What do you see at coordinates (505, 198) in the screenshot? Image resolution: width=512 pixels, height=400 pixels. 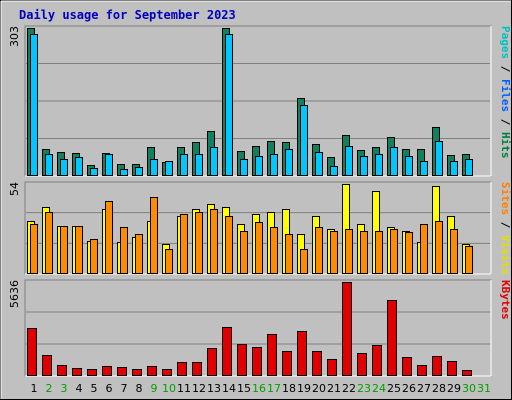 I see `legend-entry: Sites` at bounding box center [505, 198].